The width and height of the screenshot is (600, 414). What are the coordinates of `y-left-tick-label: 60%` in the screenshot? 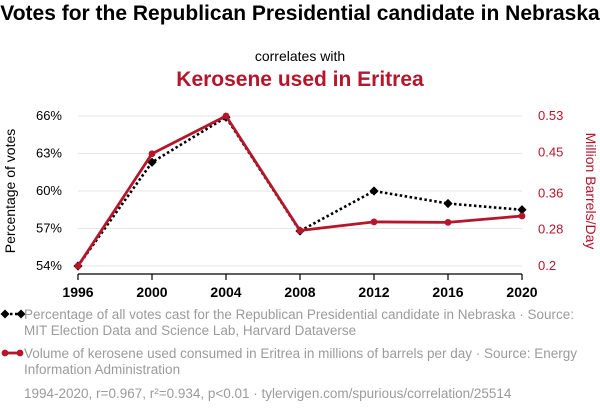 It's located at (49, 190).